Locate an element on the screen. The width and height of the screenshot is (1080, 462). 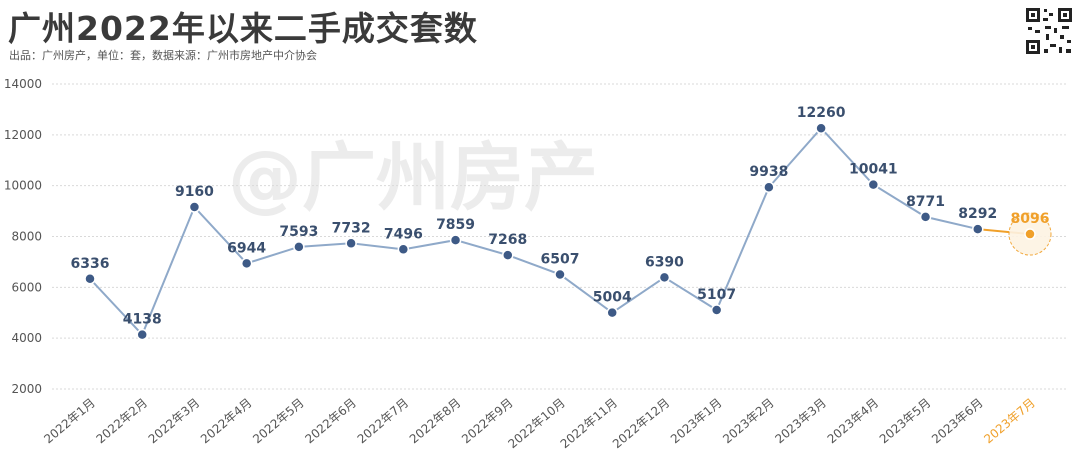
x-tick-label: 2022年2月 is located at coordinates (122, 421).